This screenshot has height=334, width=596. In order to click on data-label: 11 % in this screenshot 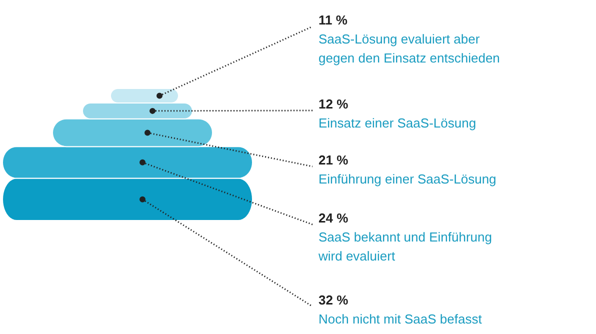, I will do `click(333, 20)`.